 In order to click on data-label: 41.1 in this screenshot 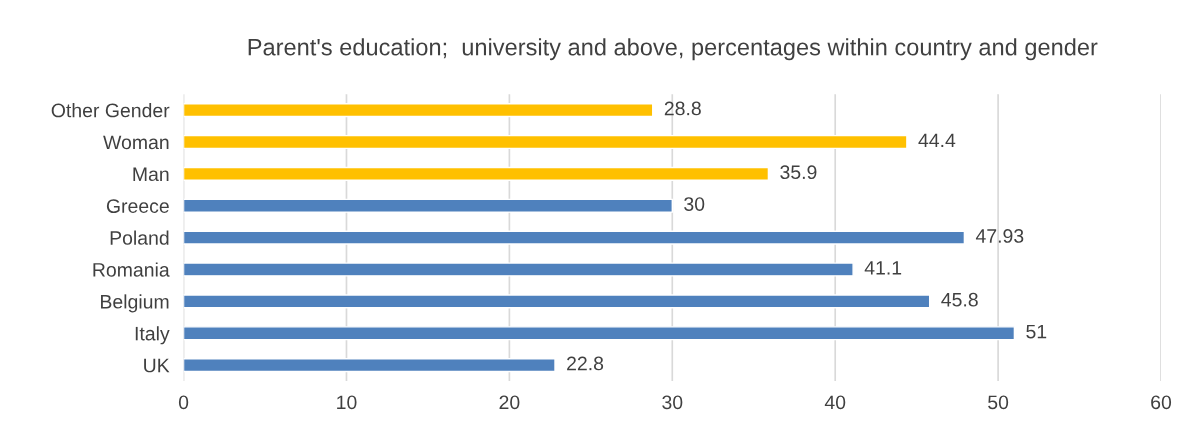, I will do `click(883, 268)`.